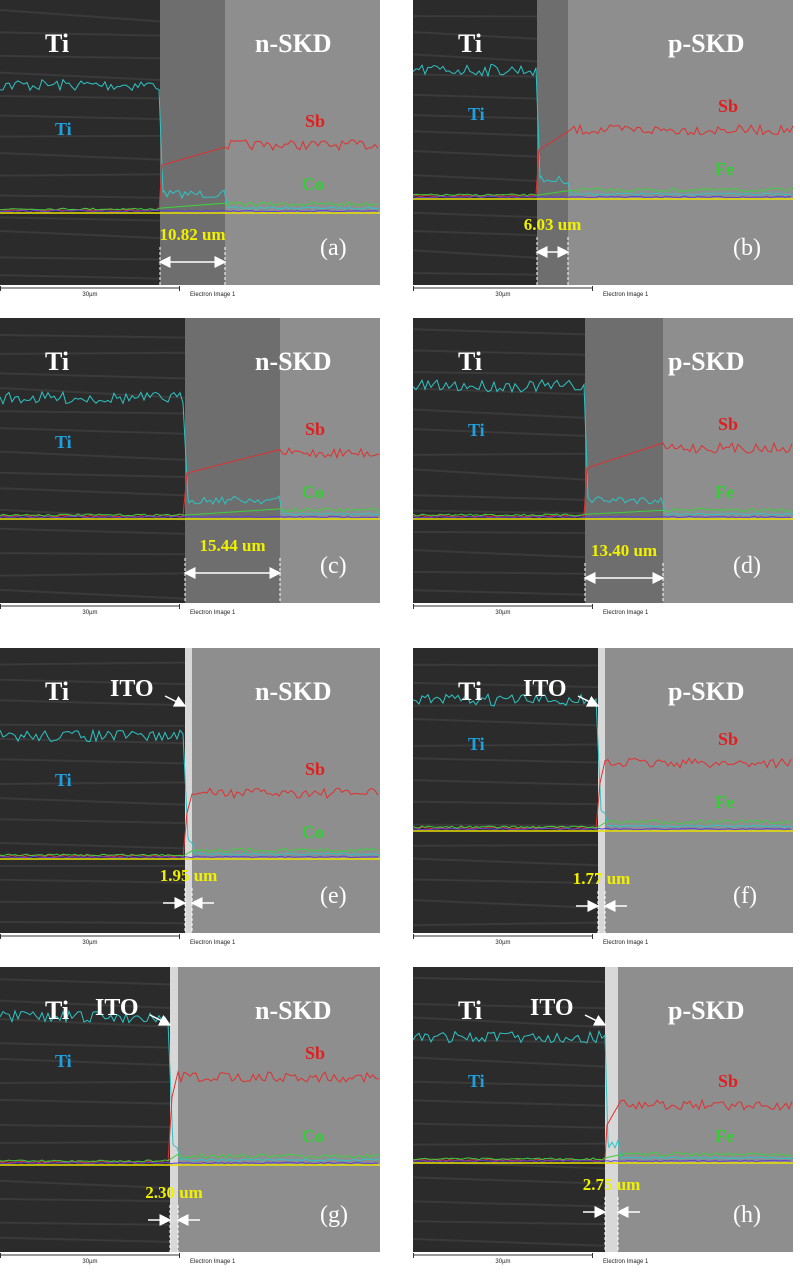  Describe the element at coordinates (313, 184) in the screenshot. I see `minor-trace-label: Co` at that location.